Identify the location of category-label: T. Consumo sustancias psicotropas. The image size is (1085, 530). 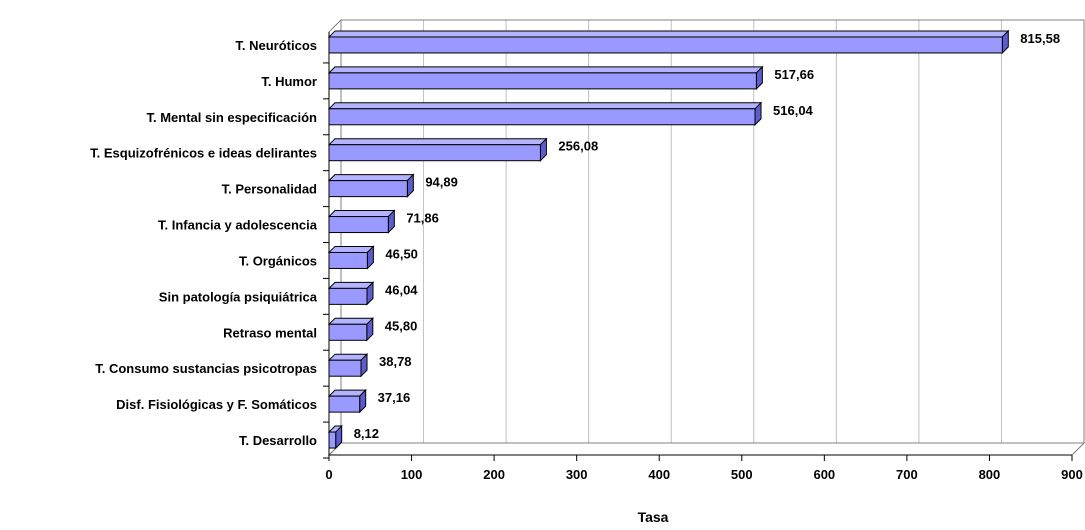
(206, 368).